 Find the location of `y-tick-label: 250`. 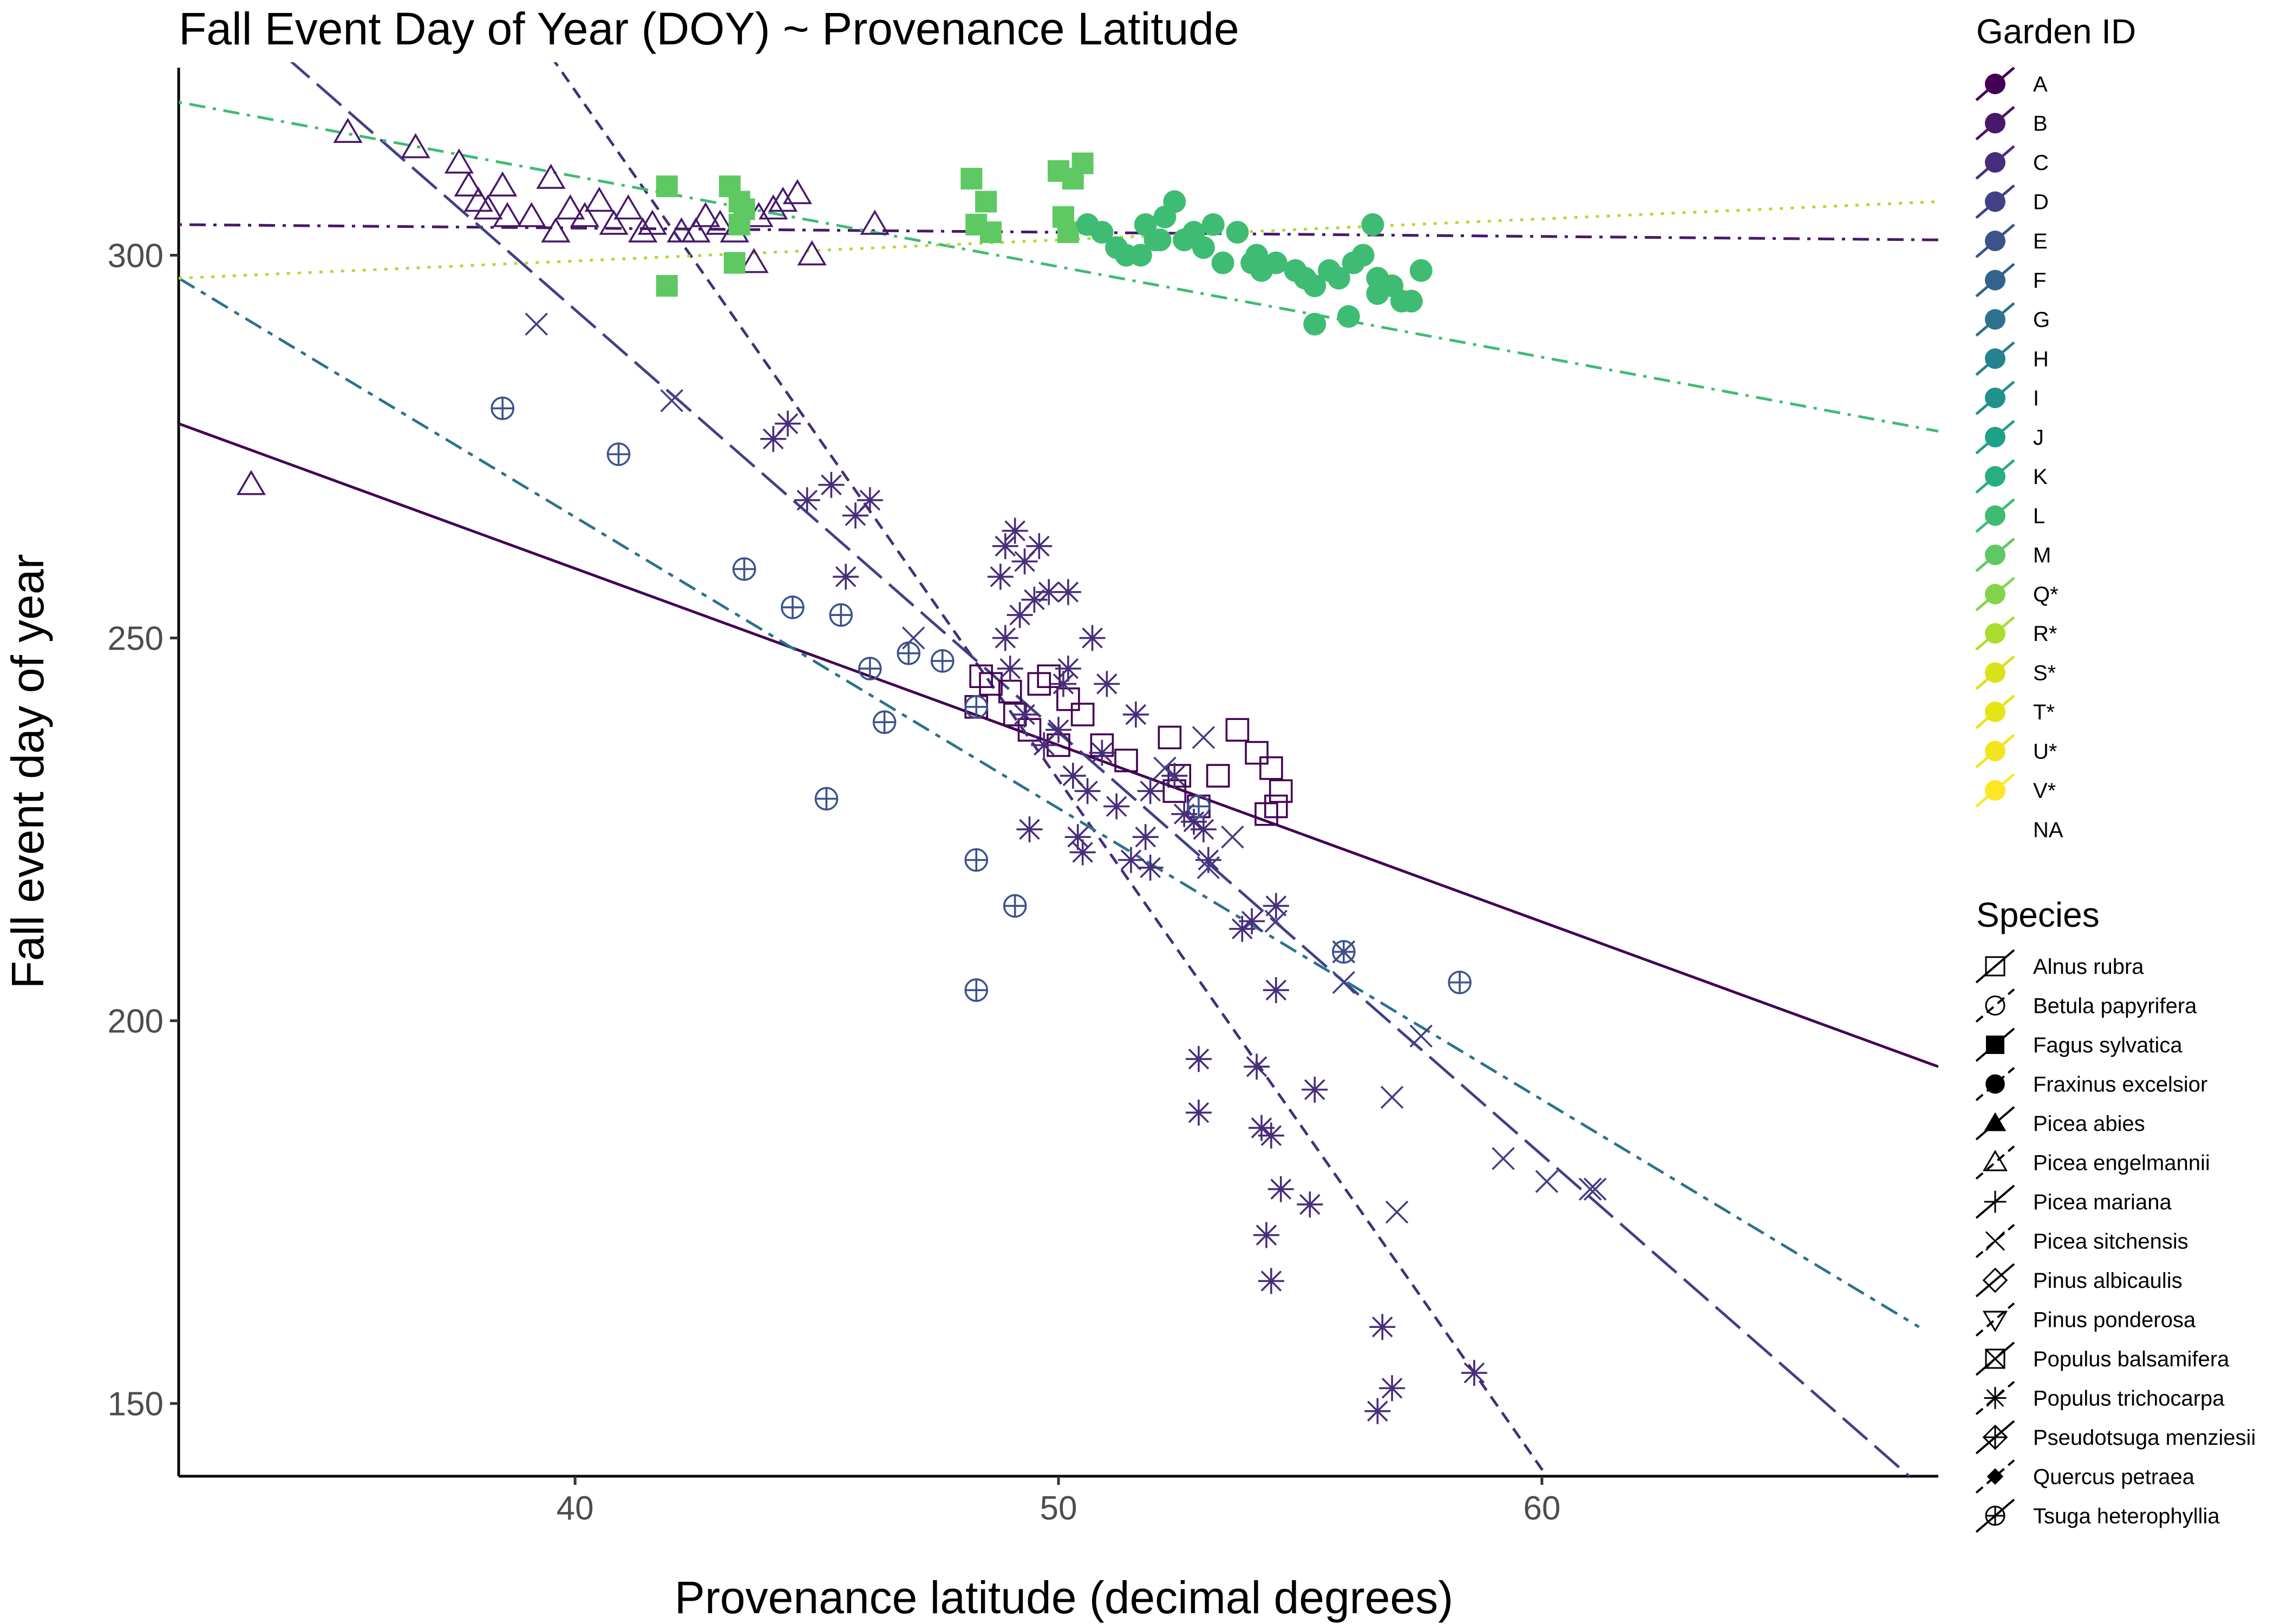

y-tick-label: 250 is located at coordinates (136, 639).